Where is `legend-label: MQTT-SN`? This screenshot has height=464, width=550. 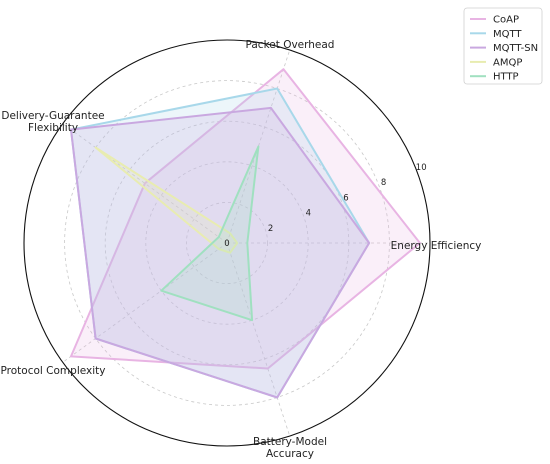
legend-label: MQTT-SN is located at coordinates (515, 48).